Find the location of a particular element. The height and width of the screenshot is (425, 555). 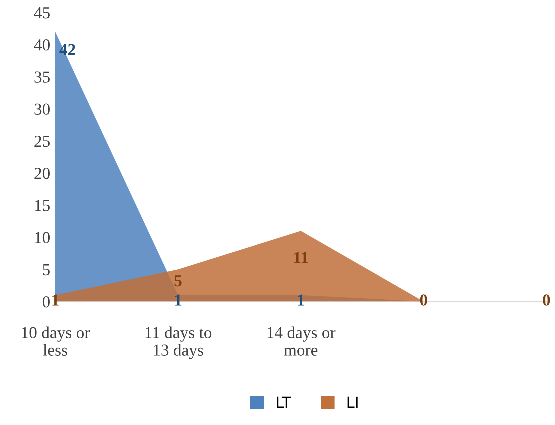

y-tick-label: 5 is located at coordinates (46, 270).